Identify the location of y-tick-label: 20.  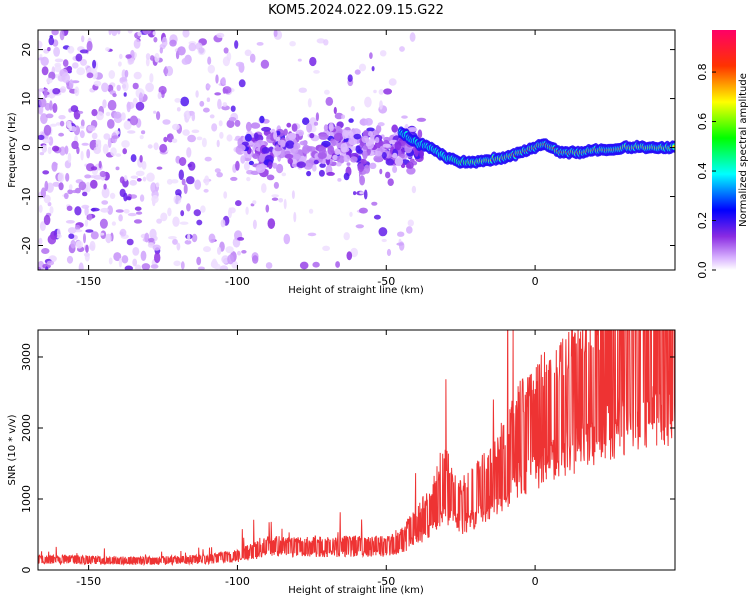
(26, 50).